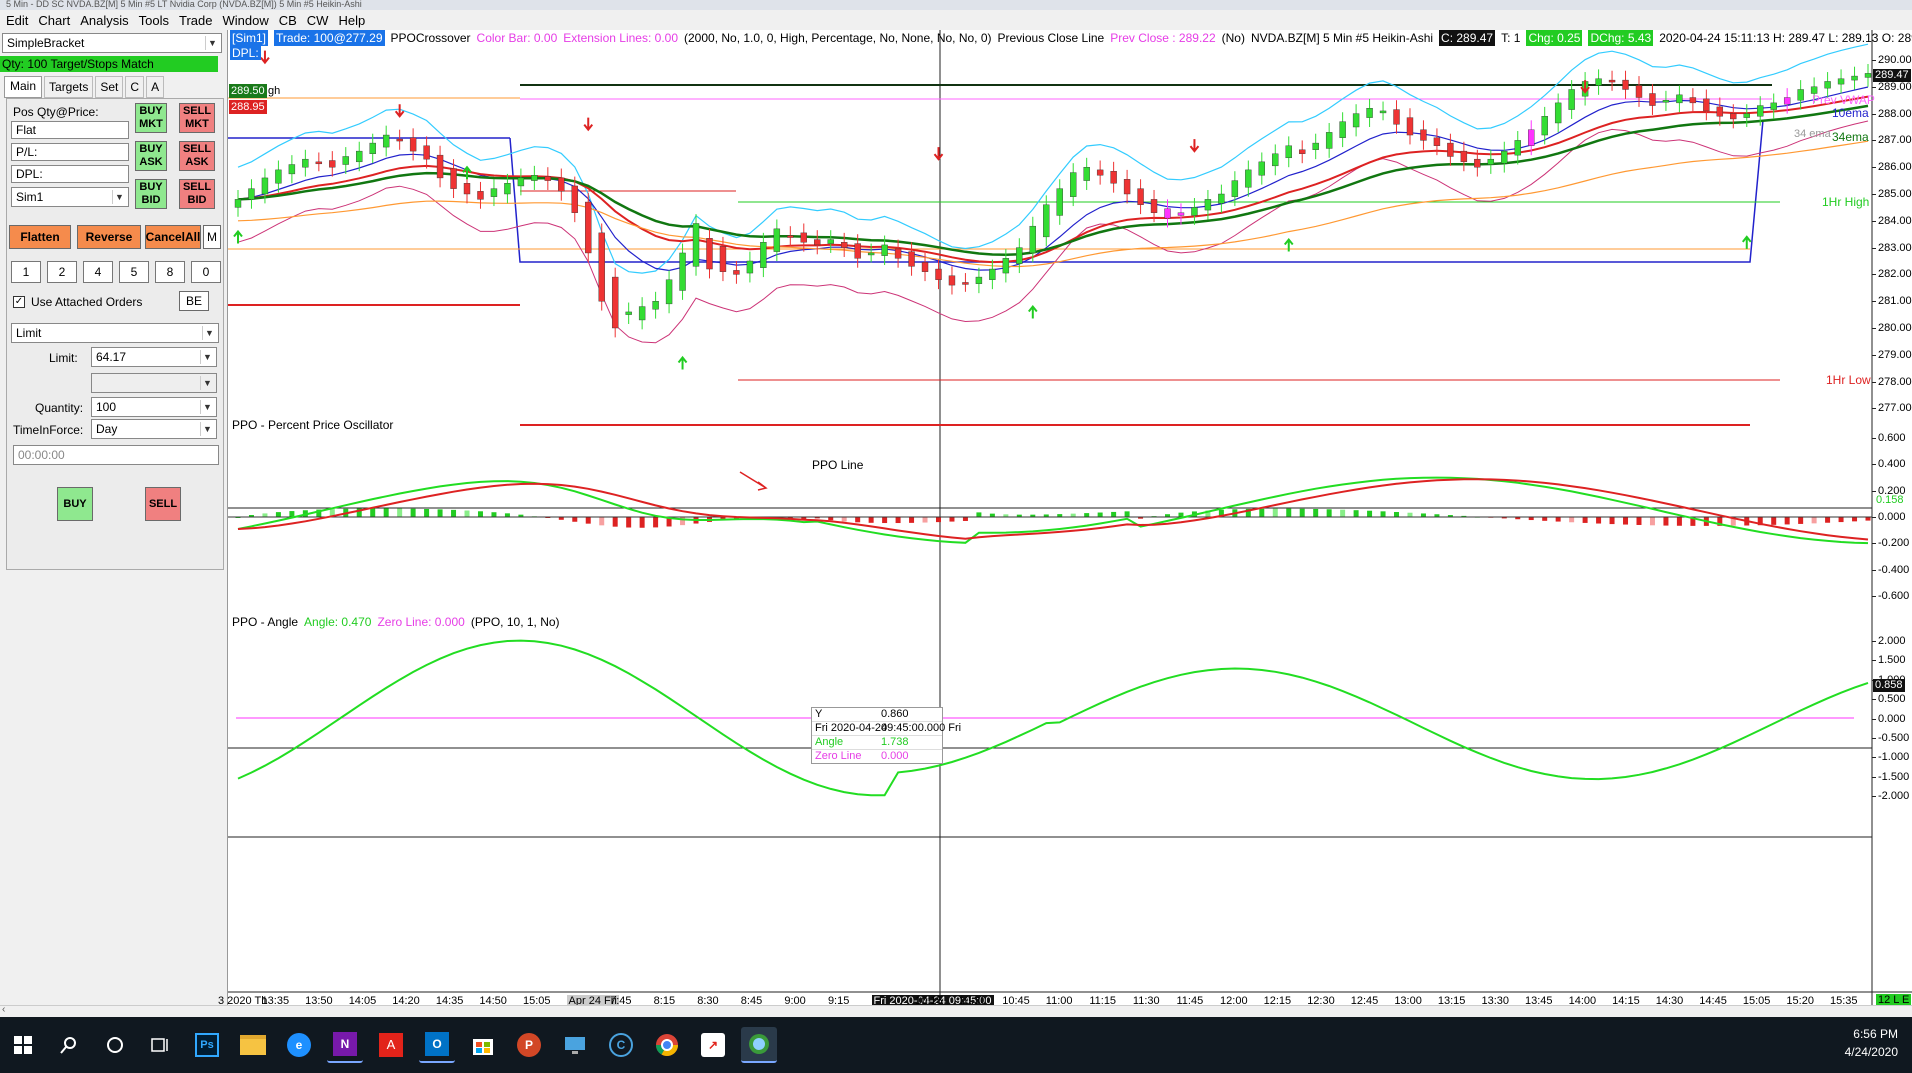 The height and width of the screenshot is (1073, 1912). Describe the element at coordinates (109, 87) in the screenshot. I see `tab-set: Set` at that location.